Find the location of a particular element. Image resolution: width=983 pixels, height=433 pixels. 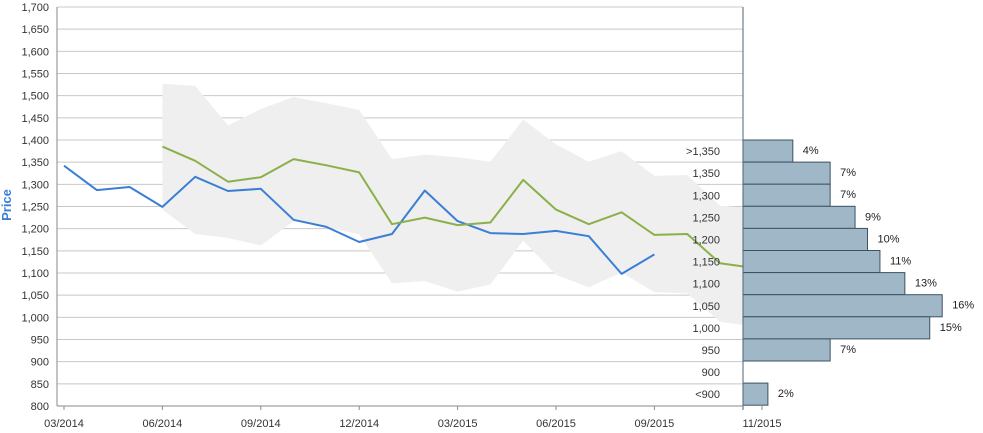

x-tick-label: 09/2015 is located at coordinates (655, 424).